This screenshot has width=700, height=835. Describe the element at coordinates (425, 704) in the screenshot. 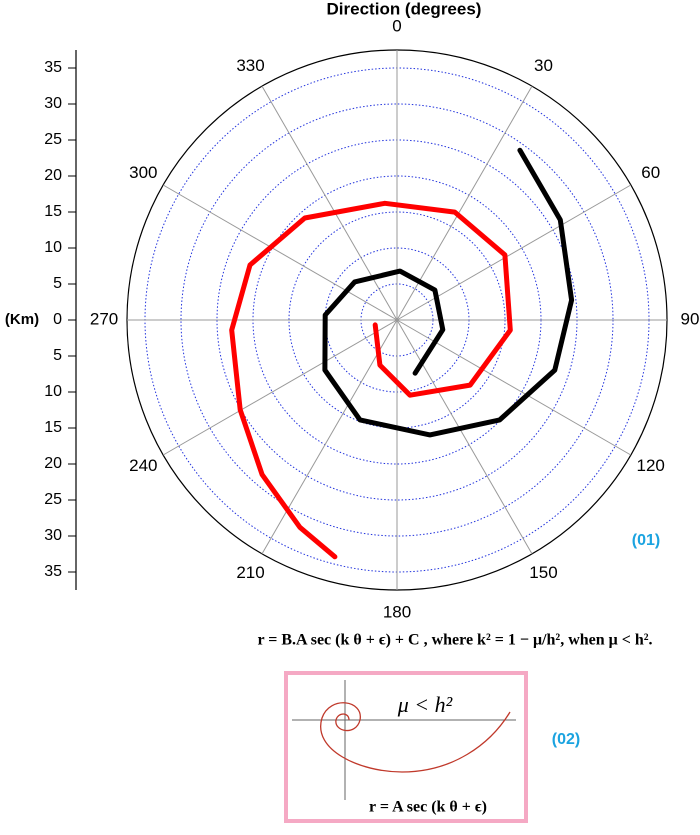

I see `inset-label: μ < h²` at that location.